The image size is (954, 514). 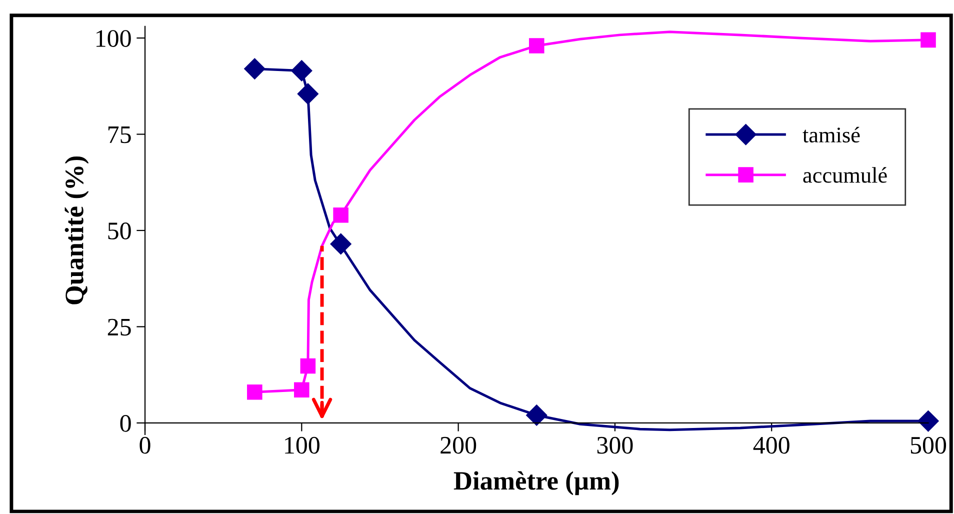 What do you see at coordinates (845, 175) in the screenshot?
I see `legend-label: accumulé` at bounding box center [845, 175].